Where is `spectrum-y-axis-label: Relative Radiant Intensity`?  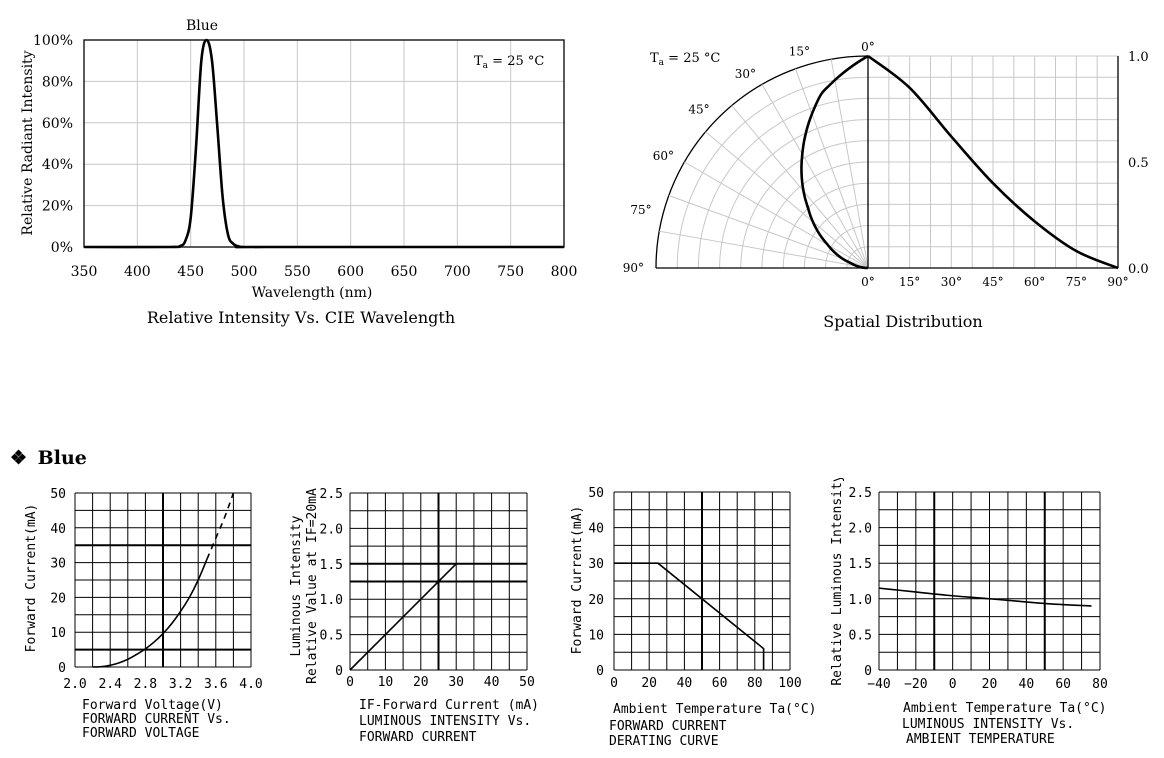
spectrum-y-axis-label: Relative Radiant Intensity is located at coordinates (28, 142).